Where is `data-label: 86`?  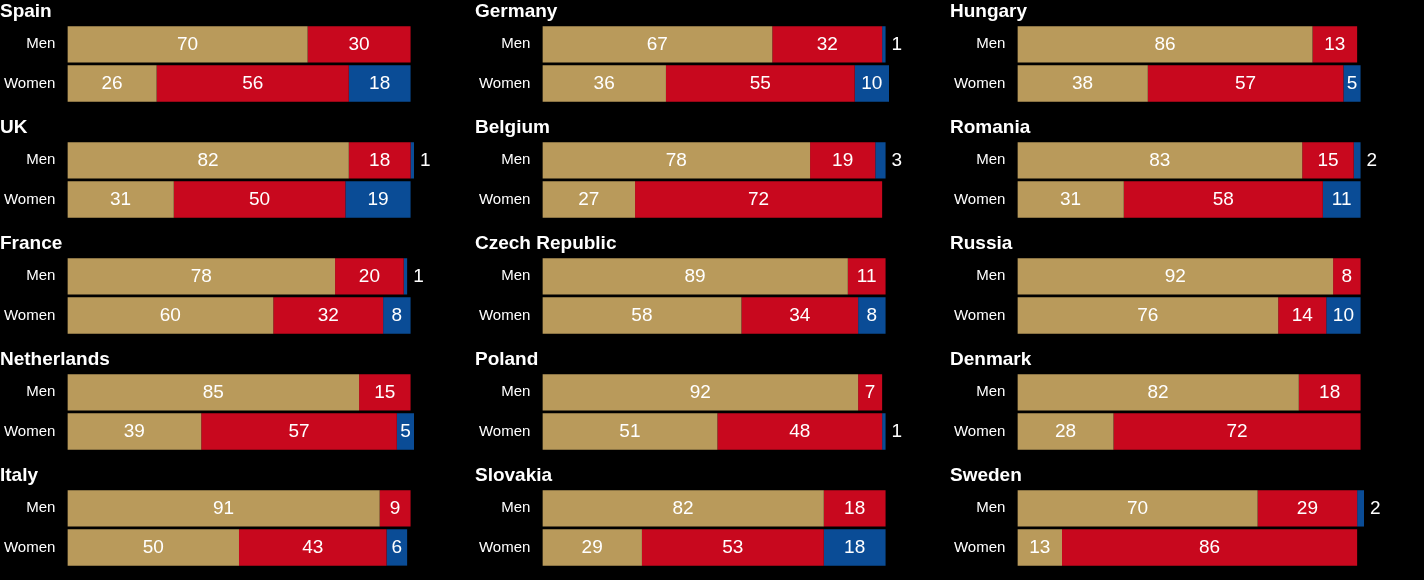 data-label: 86 is located at coordinates (1210, 546).